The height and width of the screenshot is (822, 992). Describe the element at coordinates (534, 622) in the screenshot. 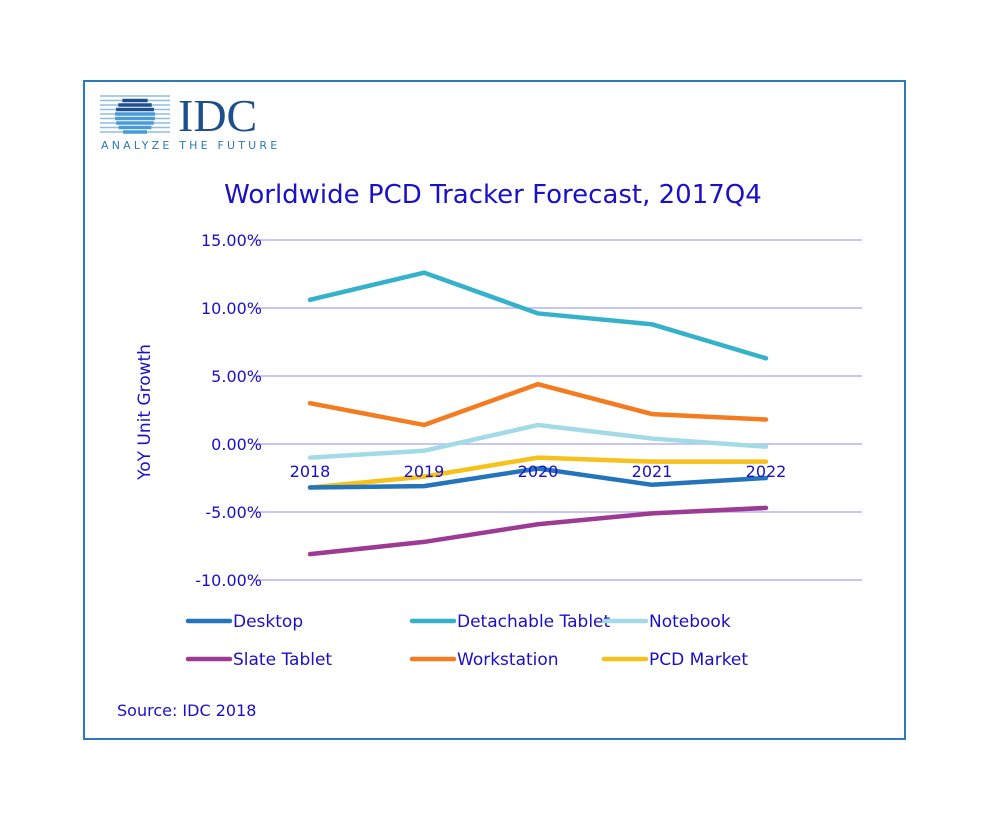

I see `legend-label: Detachable Tablet` at that location.